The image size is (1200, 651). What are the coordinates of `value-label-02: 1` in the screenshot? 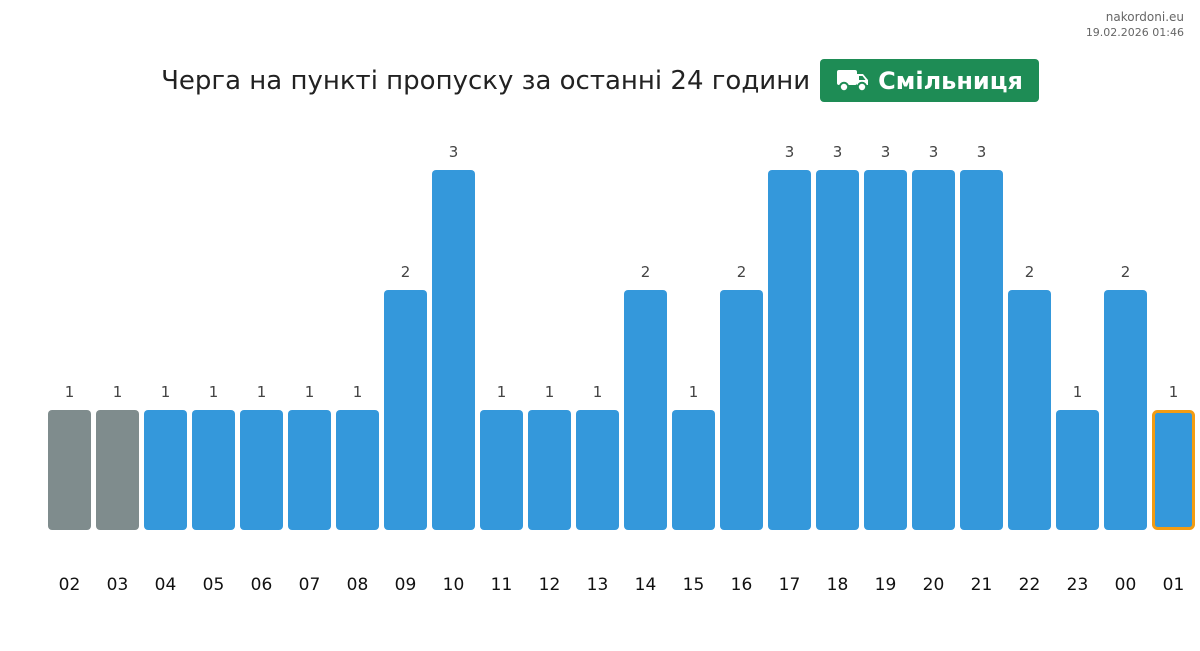 It's located at (70, 392).